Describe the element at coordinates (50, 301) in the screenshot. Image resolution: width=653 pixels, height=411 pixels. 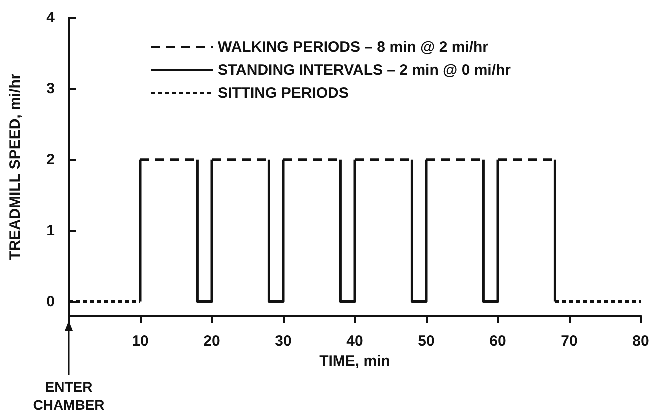
I see `y-tick-label: 0` at that location.